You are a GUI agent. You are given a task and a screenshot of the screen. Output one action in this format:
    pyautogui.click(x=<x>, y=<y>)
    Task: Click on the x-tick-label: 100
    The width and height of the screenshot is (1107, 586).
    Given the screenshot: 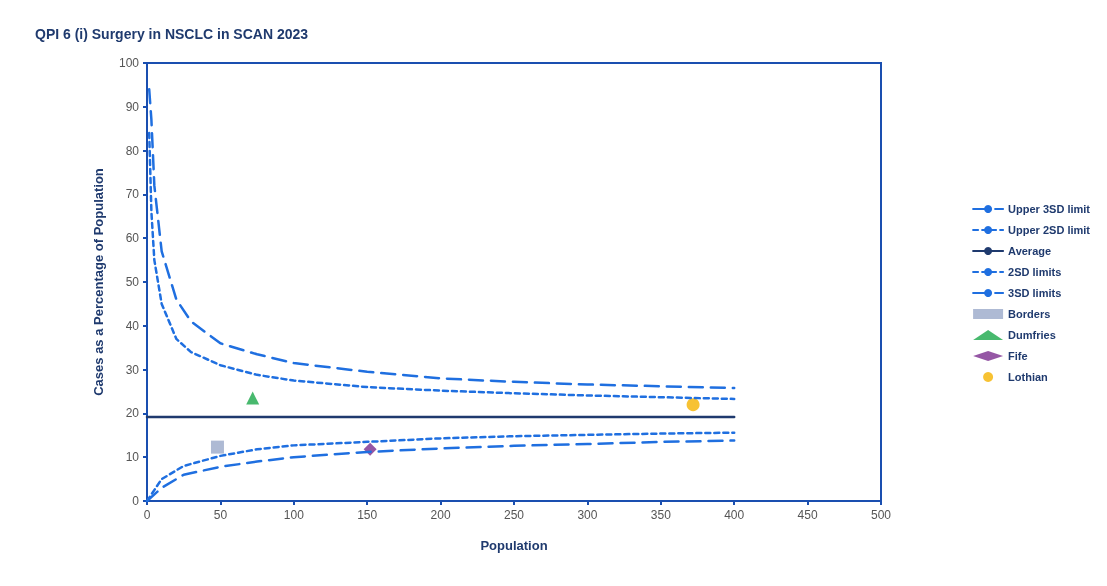 What is the action you would take?
    pyautogui.click(x=294, y=515)
    